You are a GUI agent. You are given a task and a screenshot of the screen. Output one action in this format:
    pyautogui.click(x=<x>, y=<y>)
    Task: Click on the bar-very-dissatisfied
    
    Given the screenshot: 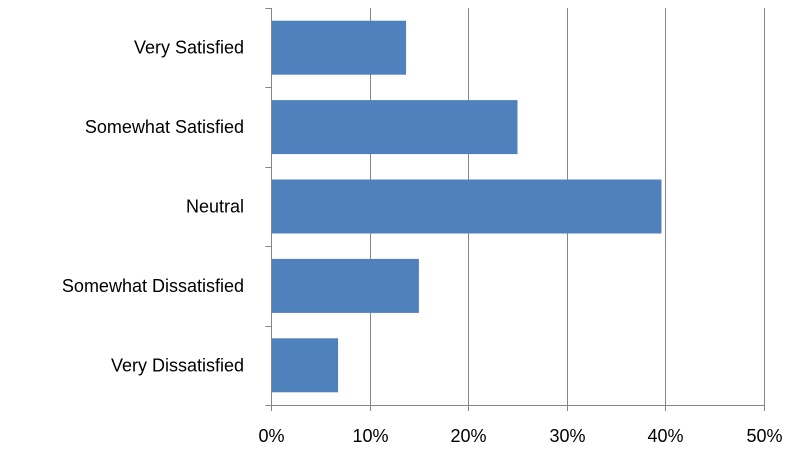 What is the action you would take?
    pyautogui.click(x=305, y=365)
    